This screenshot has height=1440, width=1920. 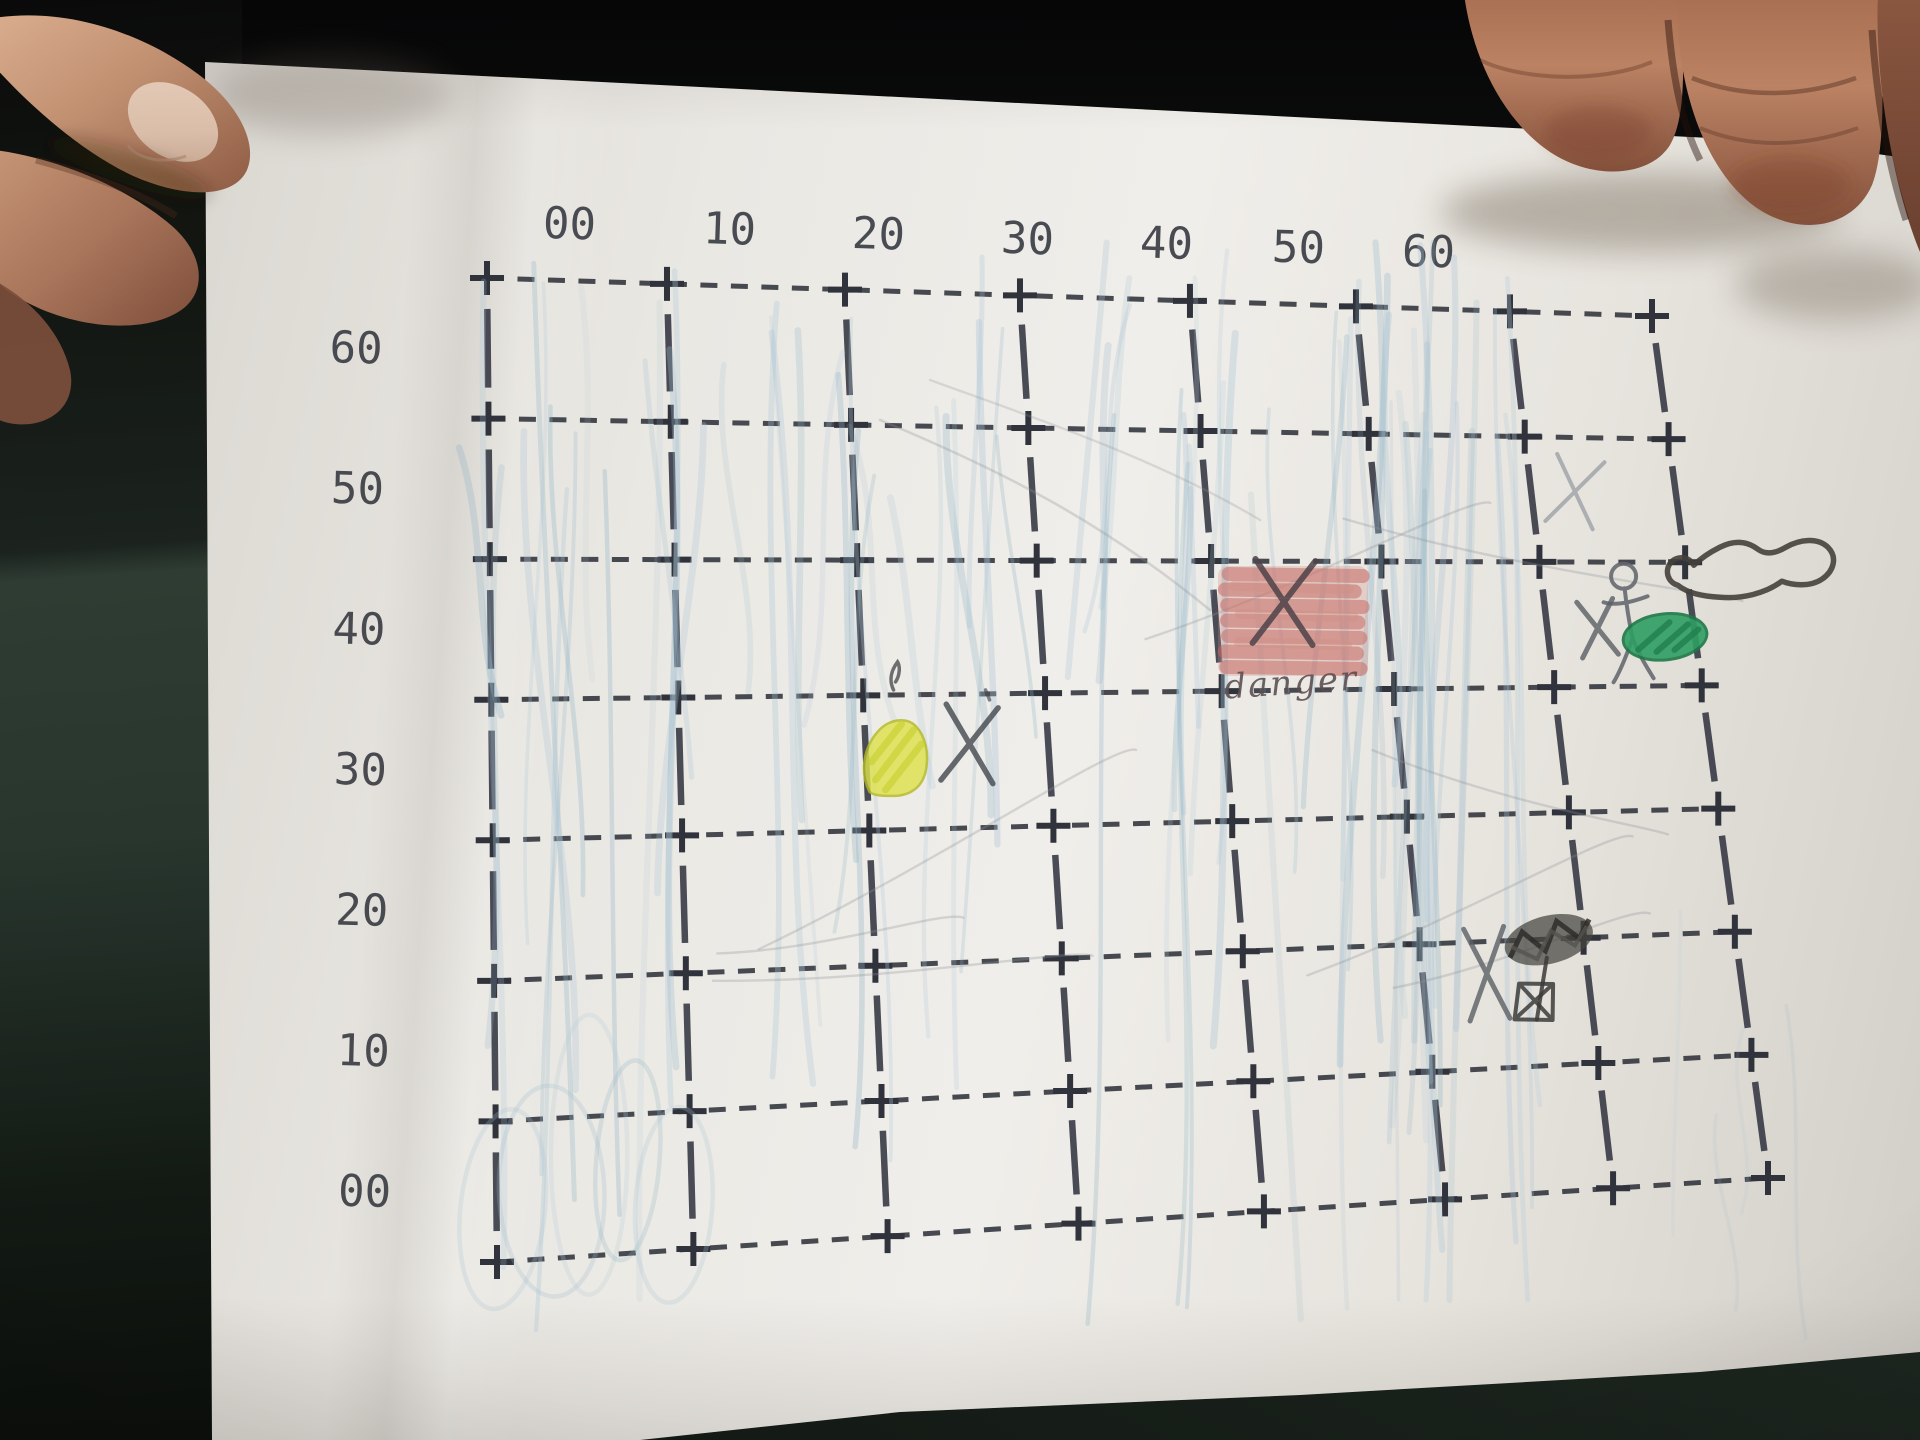 I want to click on hand-left, so click(x=125, y=220).